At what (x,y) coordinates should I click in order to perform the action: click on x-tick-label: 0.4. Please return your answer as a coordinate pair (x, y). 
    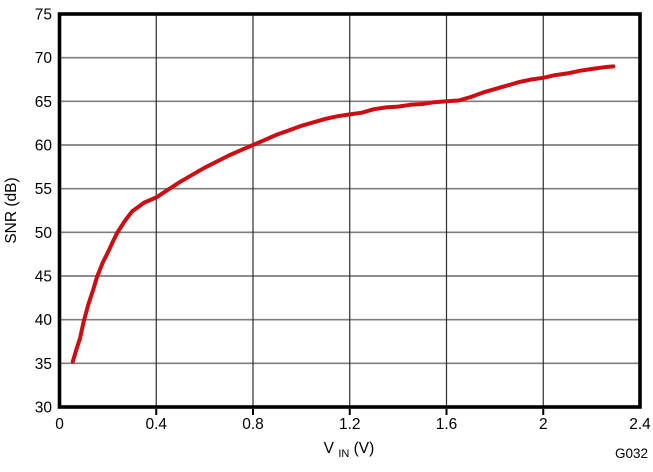
    Looking at the image, I should click on (156, 424).